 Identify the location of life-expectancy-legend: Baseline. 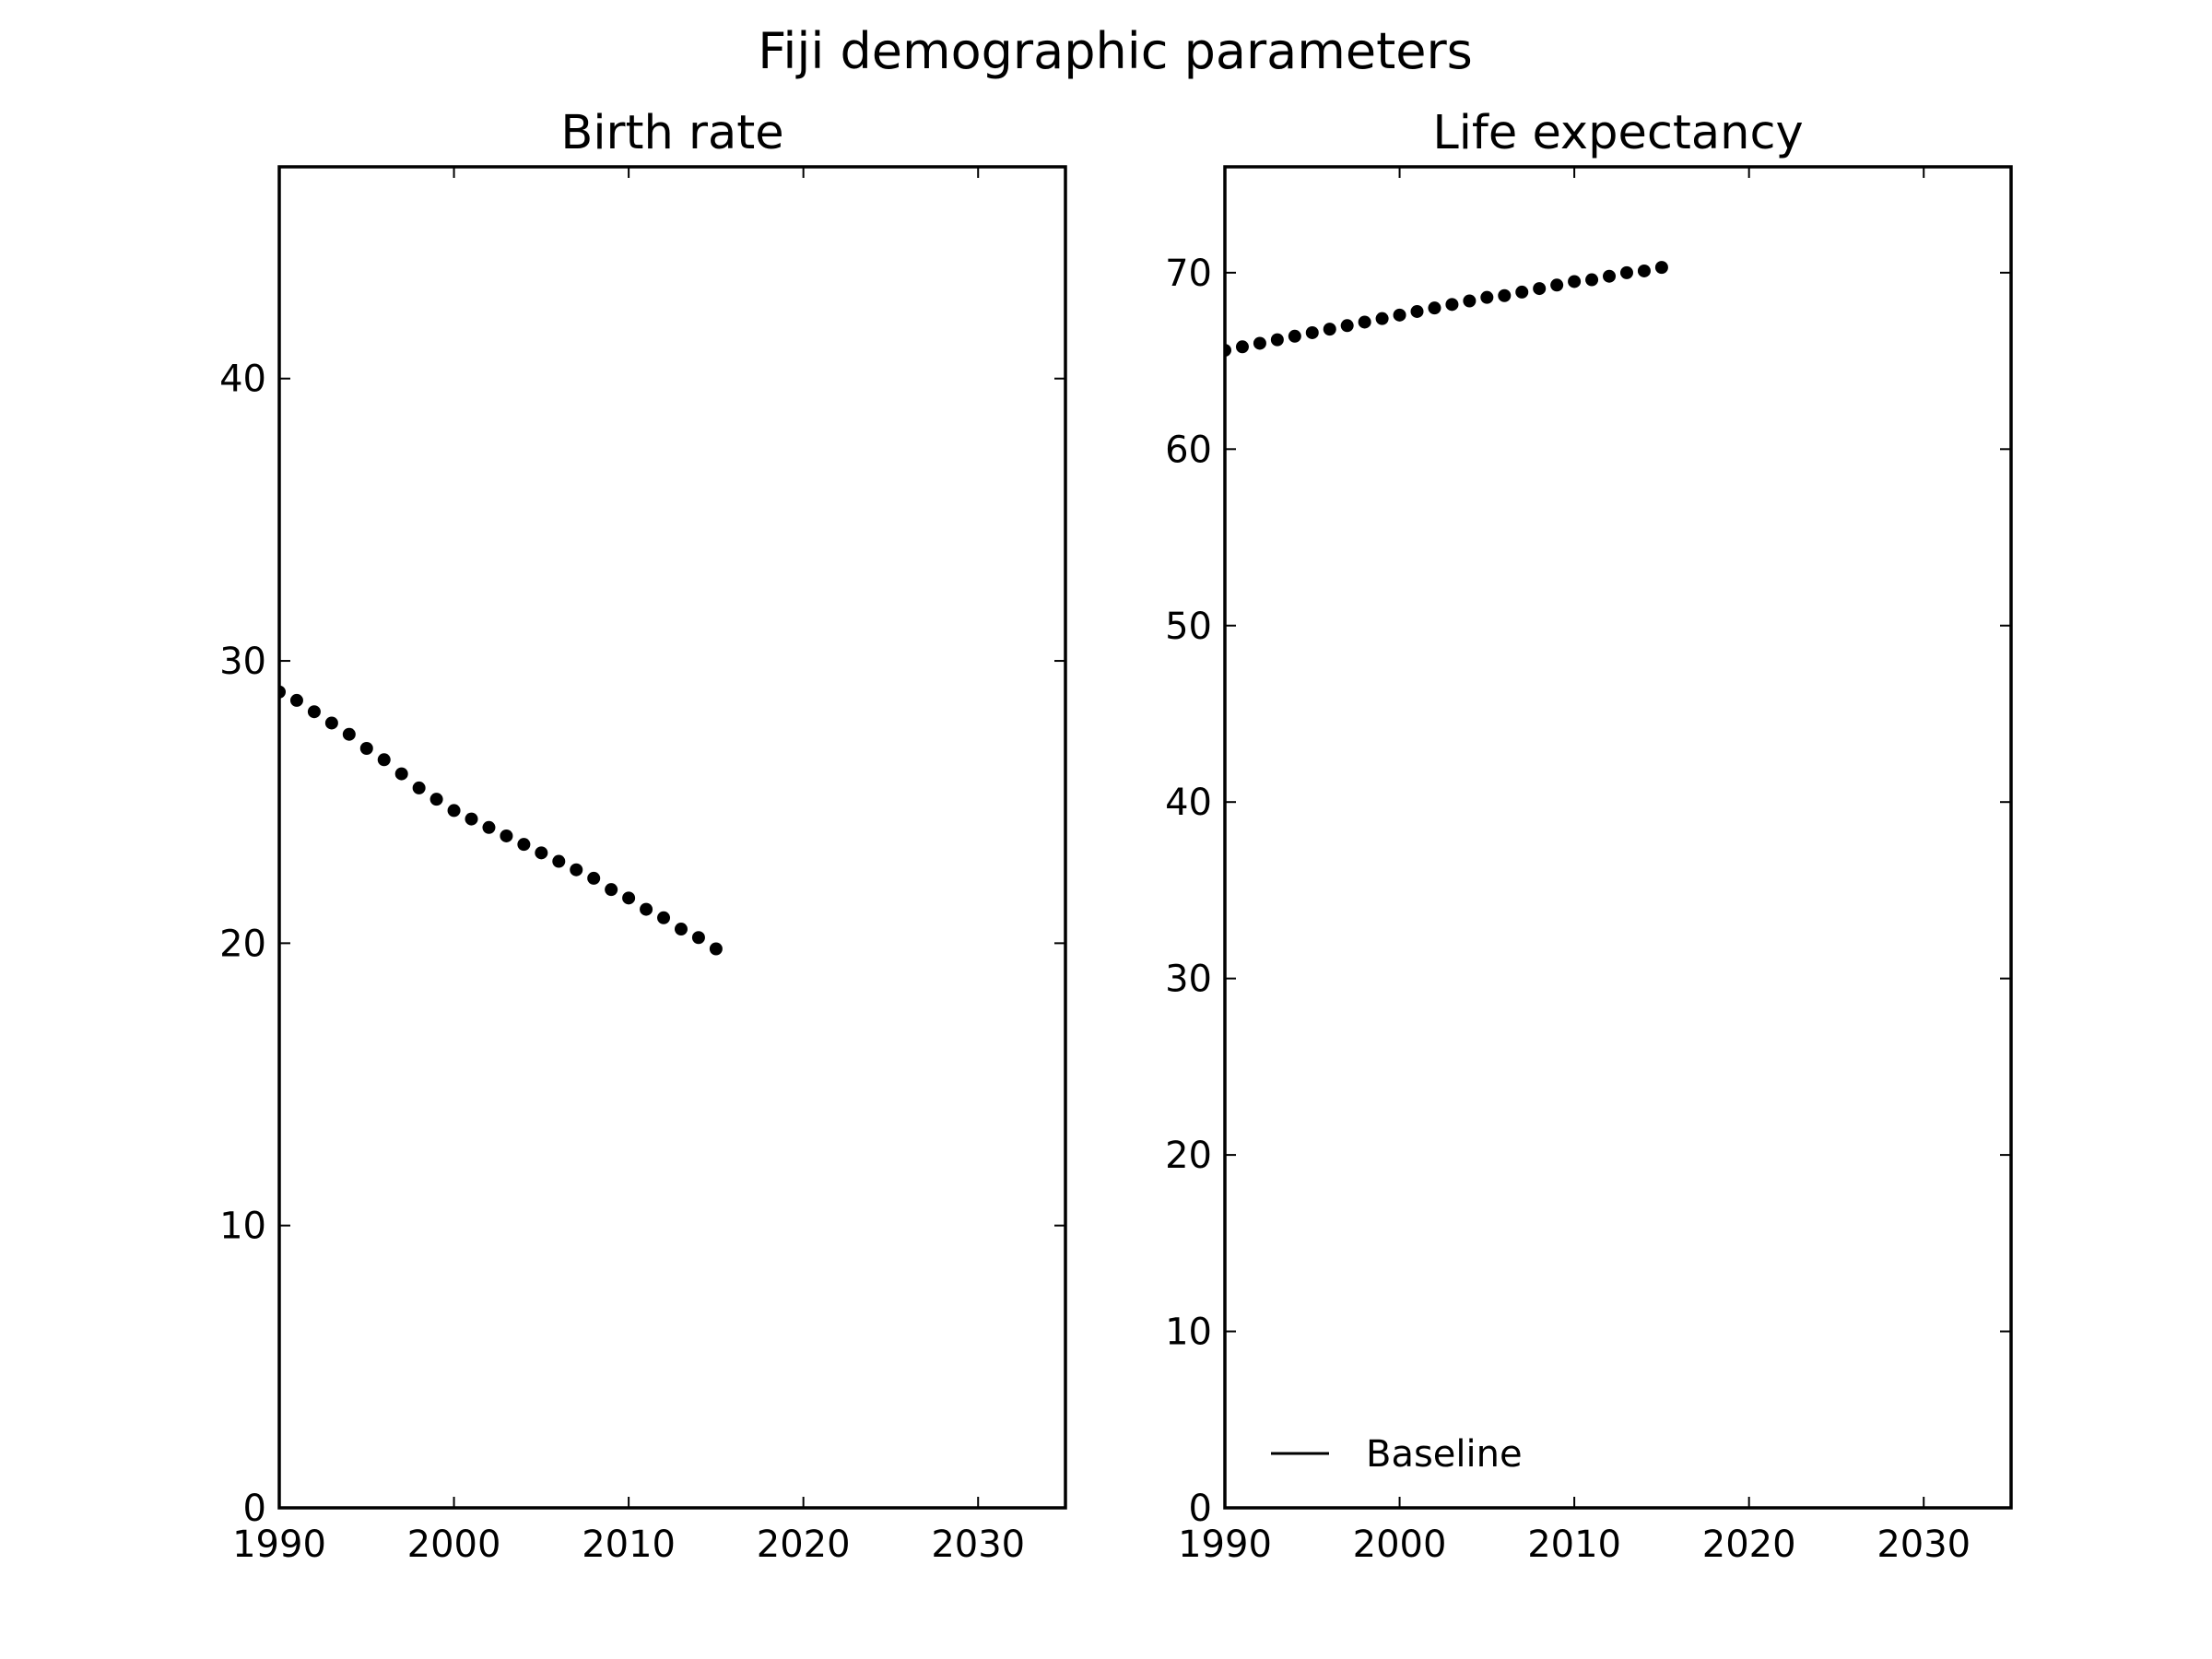
(1397, 1454).